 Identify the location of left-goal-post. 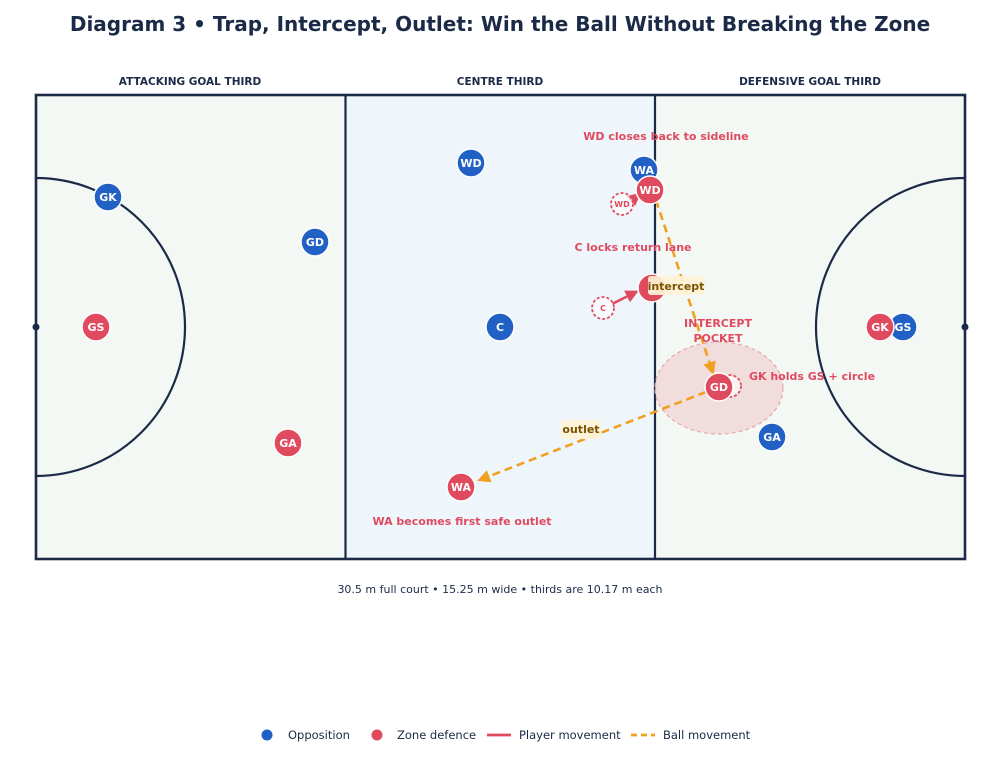
(36, 327).